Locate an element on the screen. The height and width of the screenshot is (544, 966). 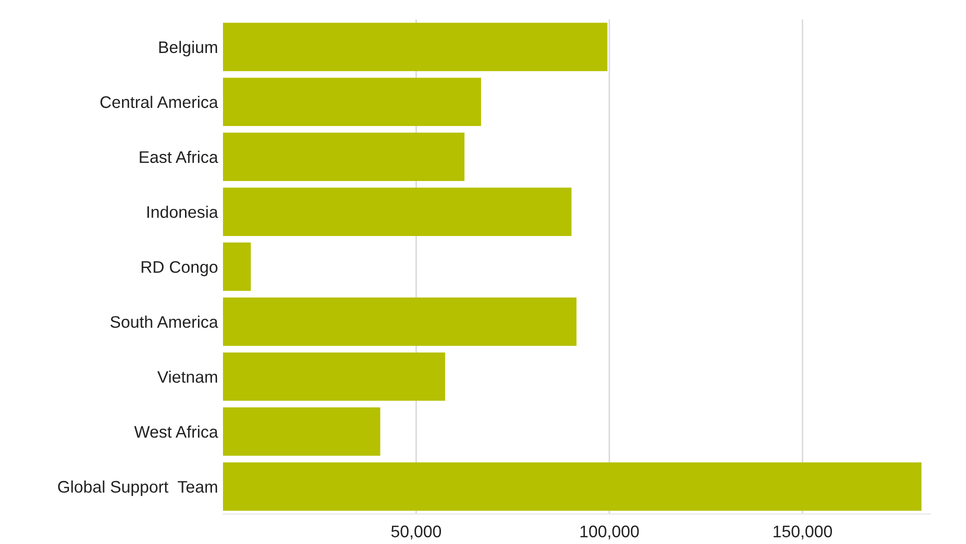
x-tick-label: 50,000 is located at coordinates (416, 533).